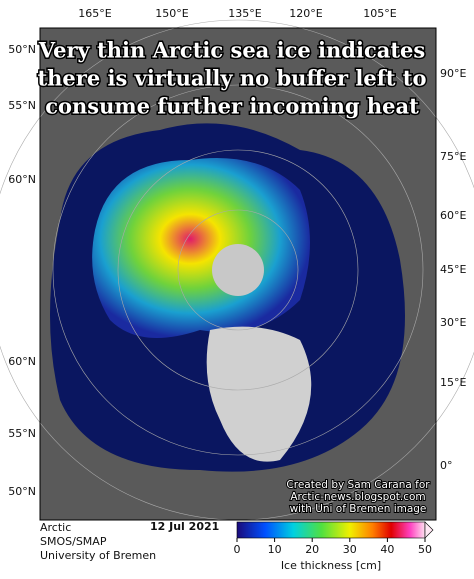 This screenshot has width=474, height=579. What do you see at coordinates (453, 269) in the screenshot?
I see `lon-label: 45°E` at bounding box center [453, 269].